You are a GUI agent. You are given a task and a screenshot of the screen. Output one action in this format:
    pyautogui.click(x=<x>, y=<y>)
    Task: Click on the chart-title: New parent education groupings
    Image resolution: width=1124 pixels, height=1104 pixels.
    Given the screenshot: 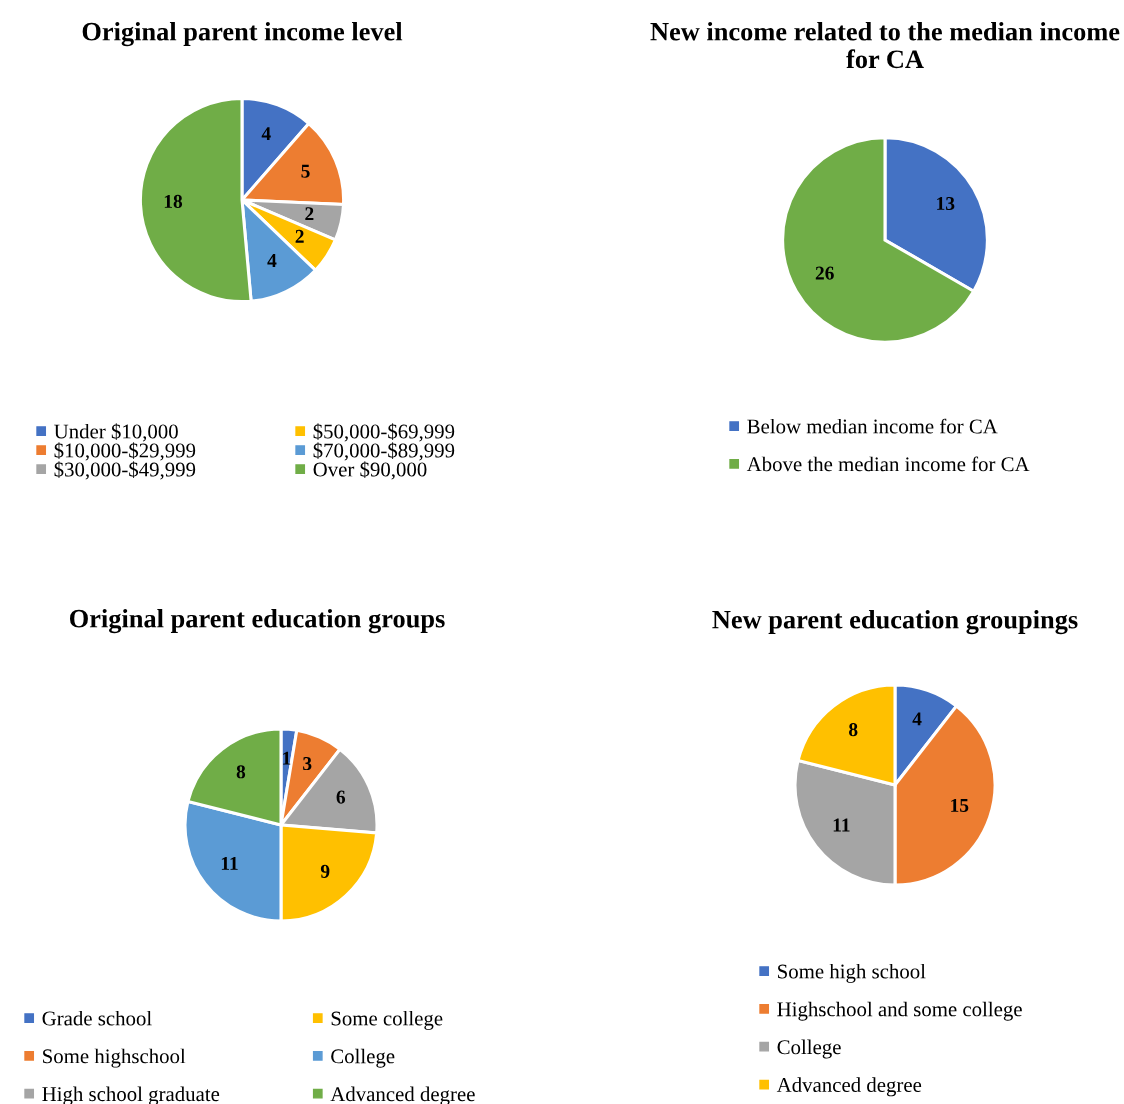 What is the action you would take?
    pyautogui.click(x=895, y=622)
    